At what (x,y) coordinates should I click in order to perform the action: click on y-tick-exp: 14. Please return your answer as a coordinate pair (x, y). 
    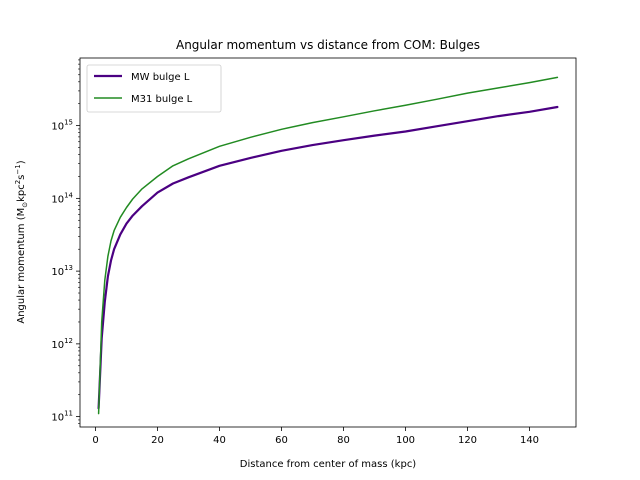
    Looking at the image, I should click on (68, 195).